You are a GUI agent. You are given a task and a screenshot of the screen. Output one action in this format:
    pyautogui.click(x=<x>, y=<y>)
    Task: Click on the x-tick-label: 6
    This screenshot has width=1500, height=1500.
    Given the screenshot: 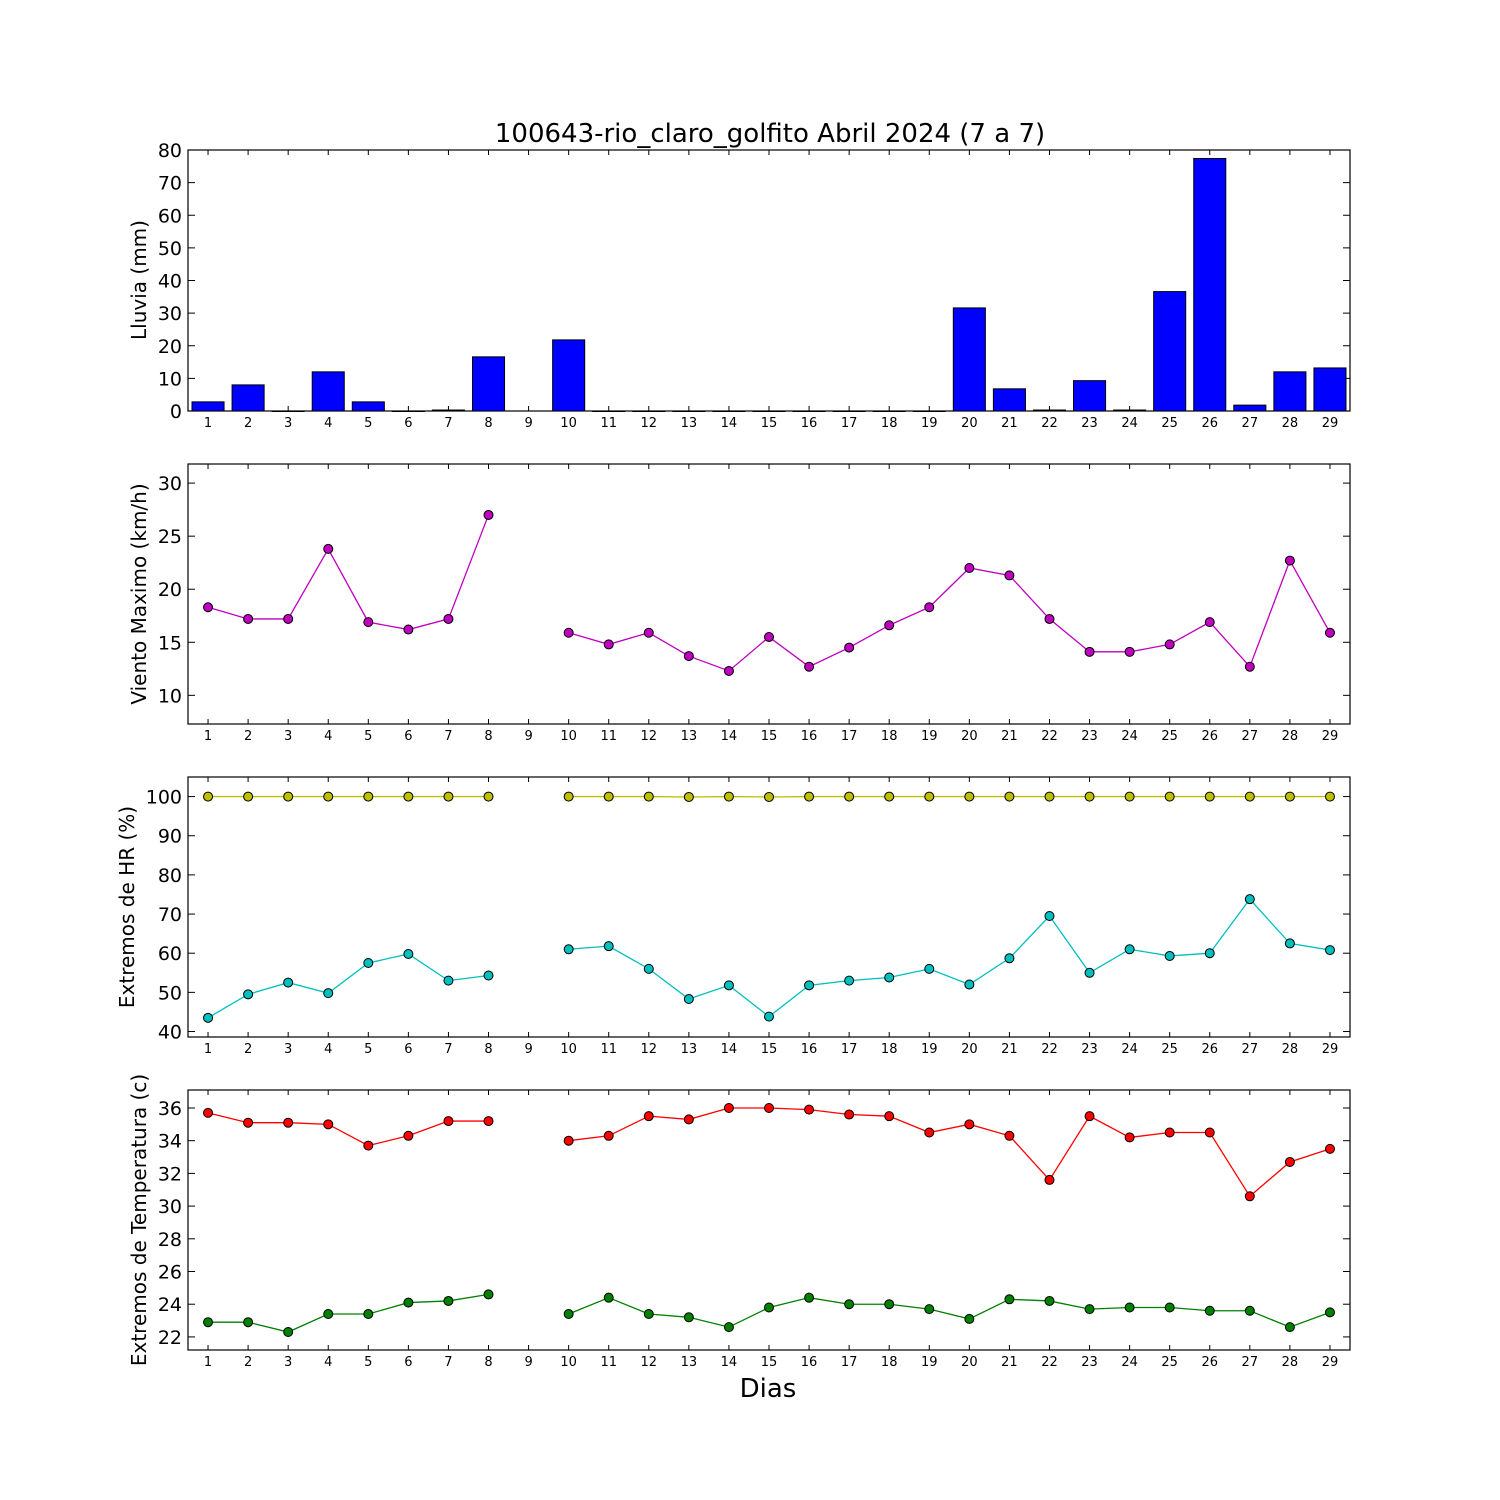 What is the action you would take?
    pyautogui.click(x=408, y=423)
    